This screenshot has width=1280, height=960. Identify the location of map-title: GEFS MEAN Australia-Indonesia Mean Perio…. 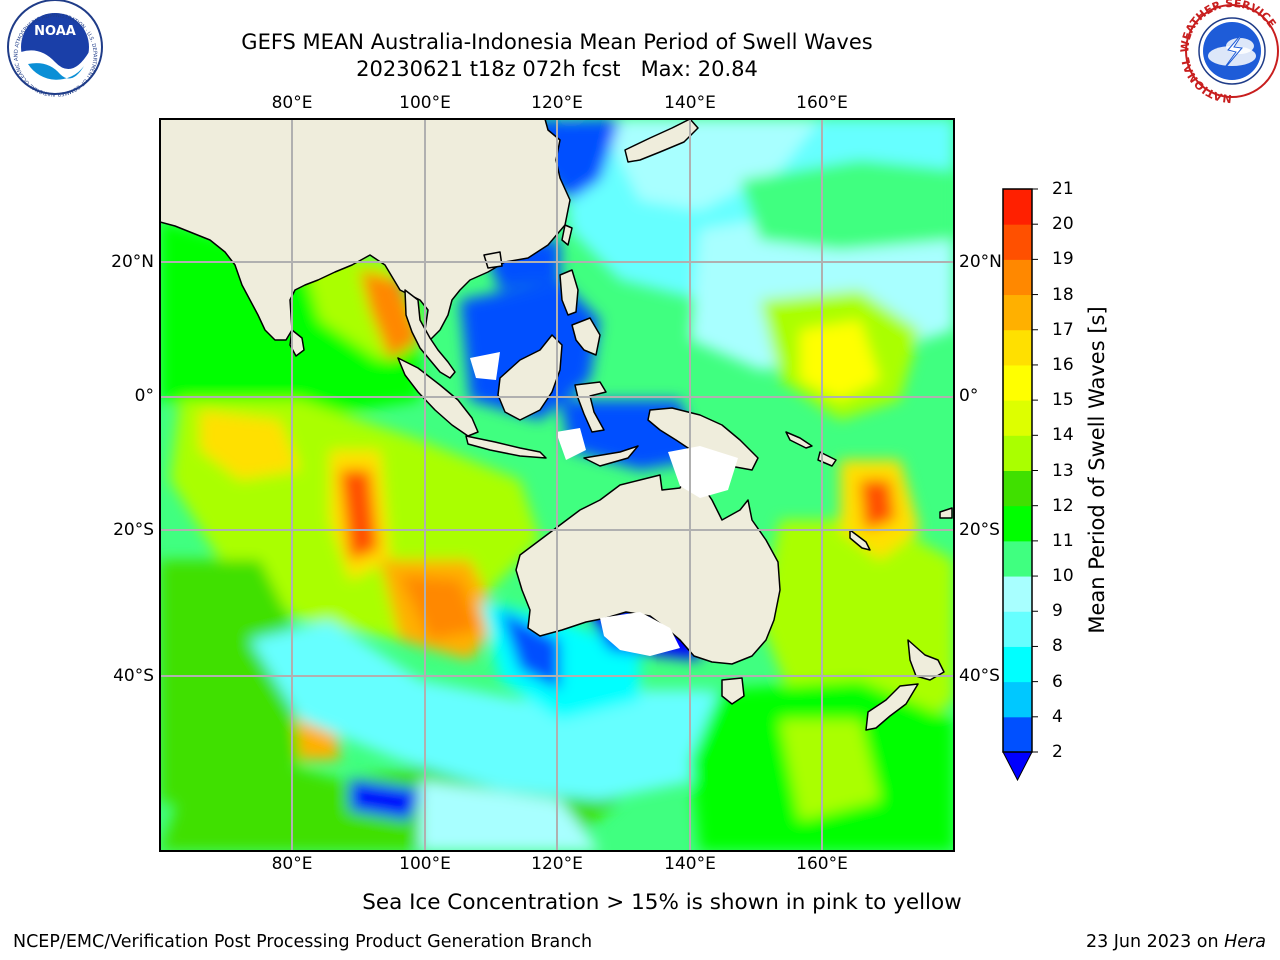
(557, 42).